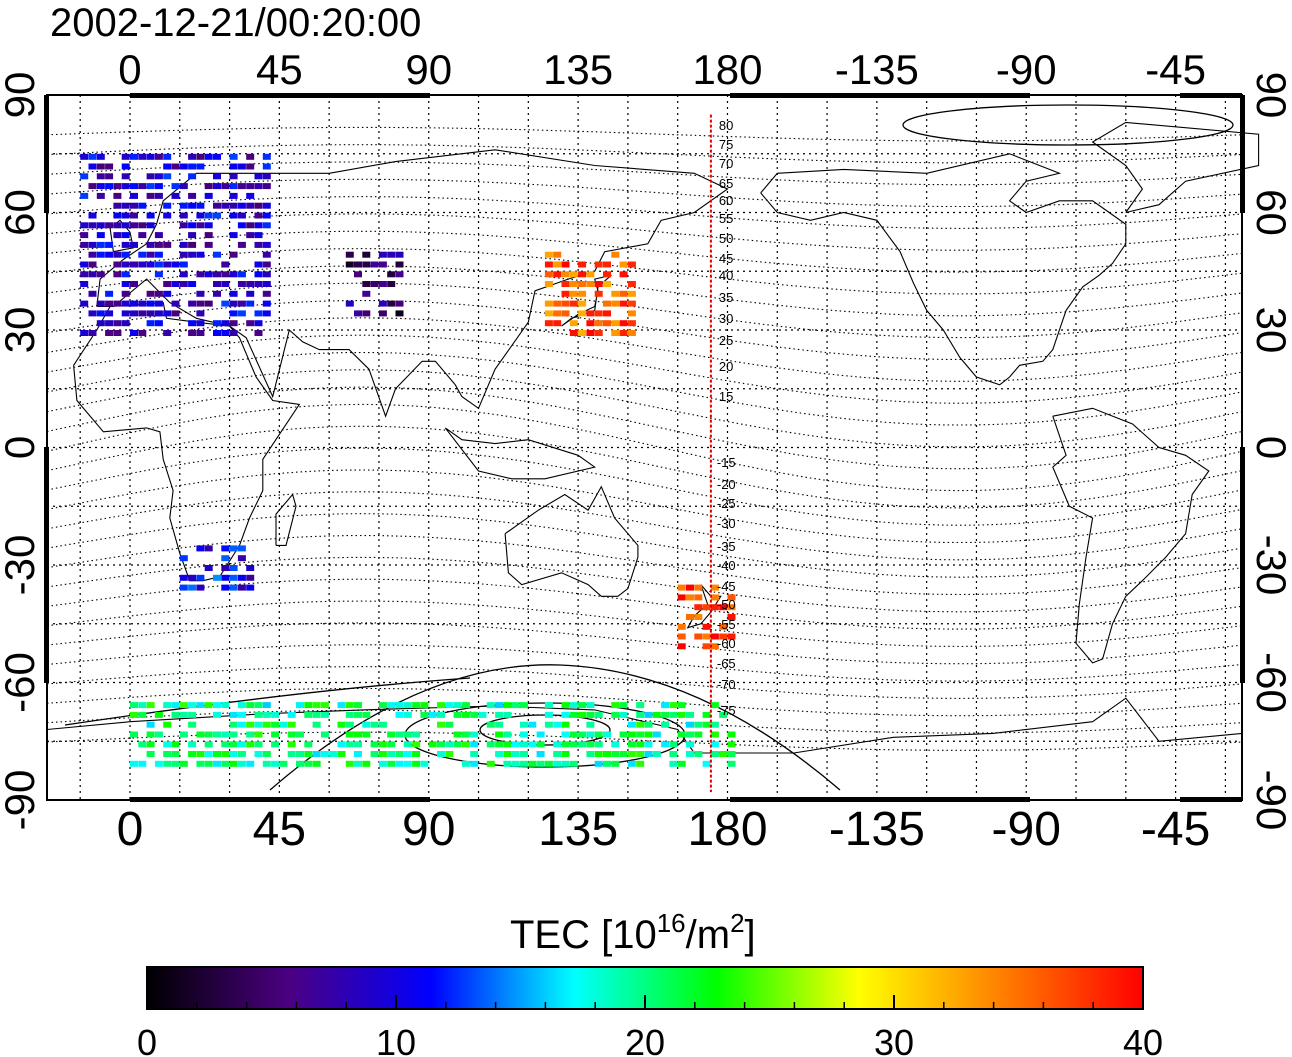  What do you see at coordinates (1270, 447) in the screenshot?
I see `right-lat-label: 0` at bounding box center [1270, 447].